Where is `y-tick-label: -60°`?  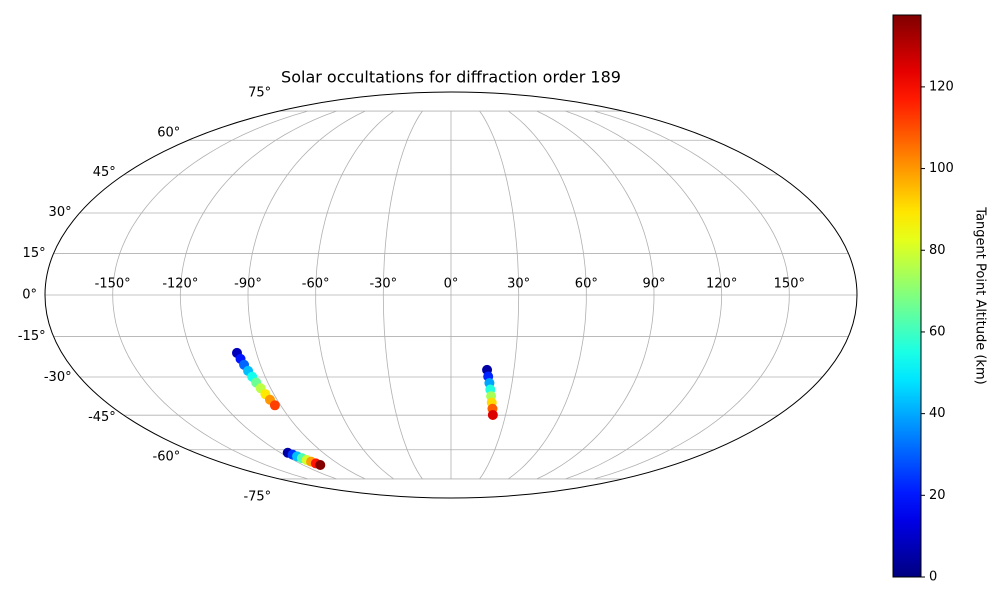 y-tick-label: -60° is located at coordinates (167, 457).